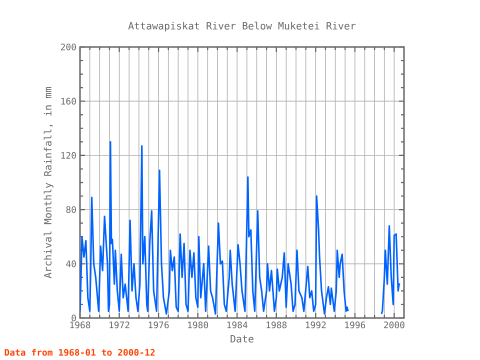  What do you see at coordinates (68, 155) in the screenshot?
I see `y-tick-label: 120` at bounding box center [68, 155].